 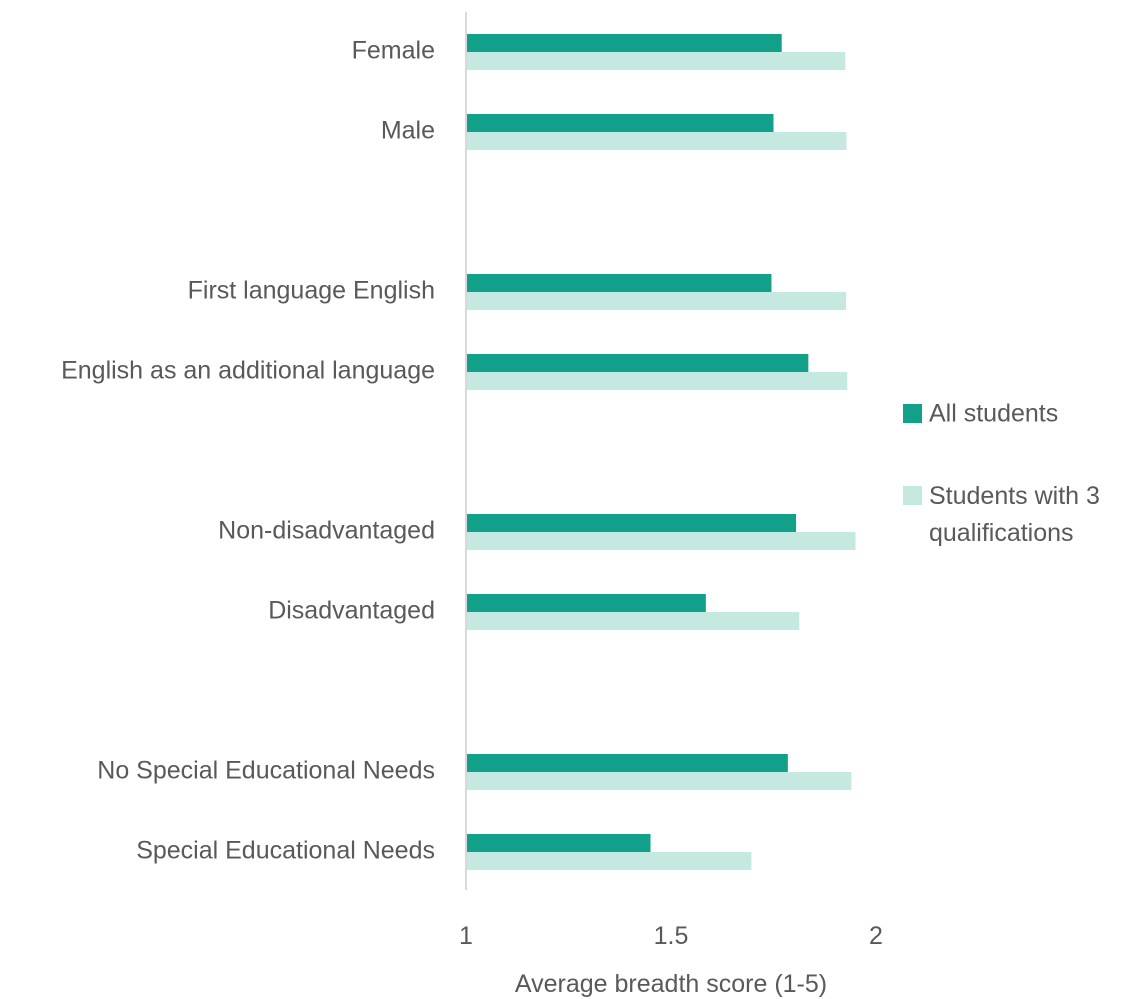 What do you see at coordinates (912, 413) in the screenshot?
I see `legend-swatch-all-students` at bounding box center [912, 413].